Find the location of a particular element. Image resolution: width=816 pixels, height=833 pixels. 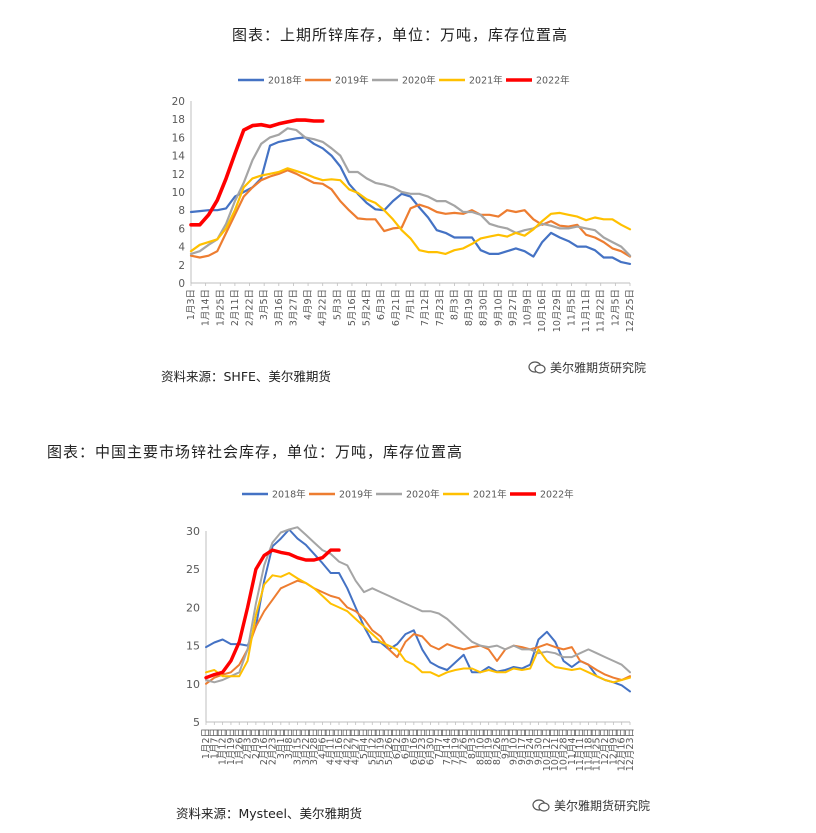

x-tick-label: 3月16日 is located at coordinates (279, 307).